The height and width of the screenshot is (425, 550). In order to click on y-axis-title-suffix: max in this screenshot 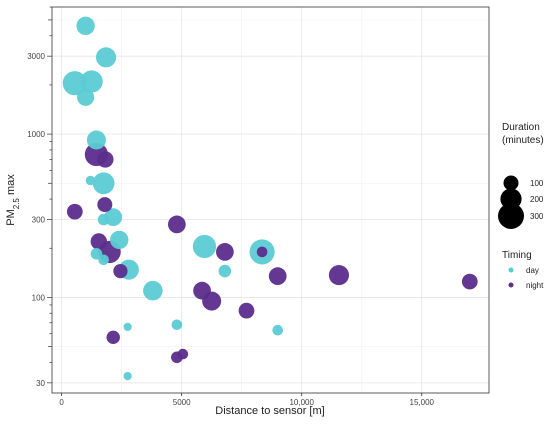, I will do `click(11, 186)`.